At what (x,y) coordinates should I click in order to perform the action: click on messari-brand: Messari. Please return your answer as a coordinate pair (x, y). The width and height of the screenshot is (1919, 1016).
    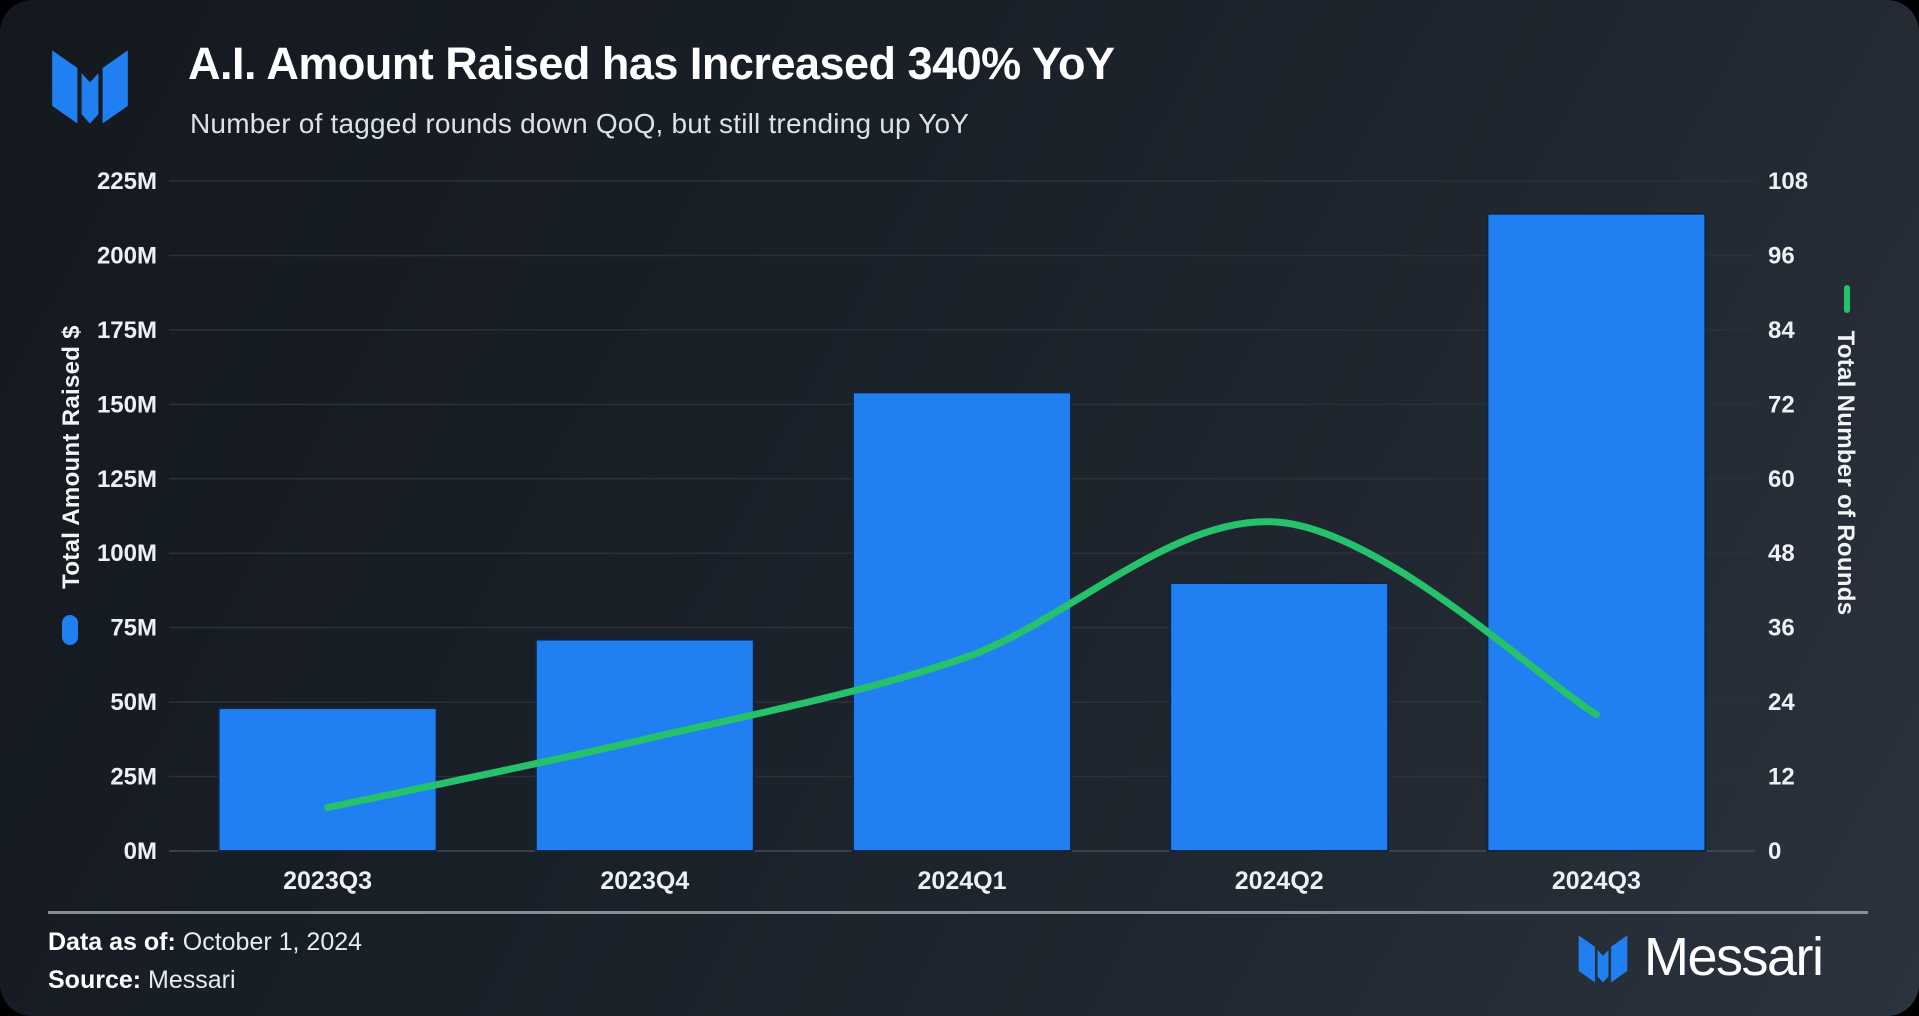
    Looking at the image, I should click on (1700, 957).